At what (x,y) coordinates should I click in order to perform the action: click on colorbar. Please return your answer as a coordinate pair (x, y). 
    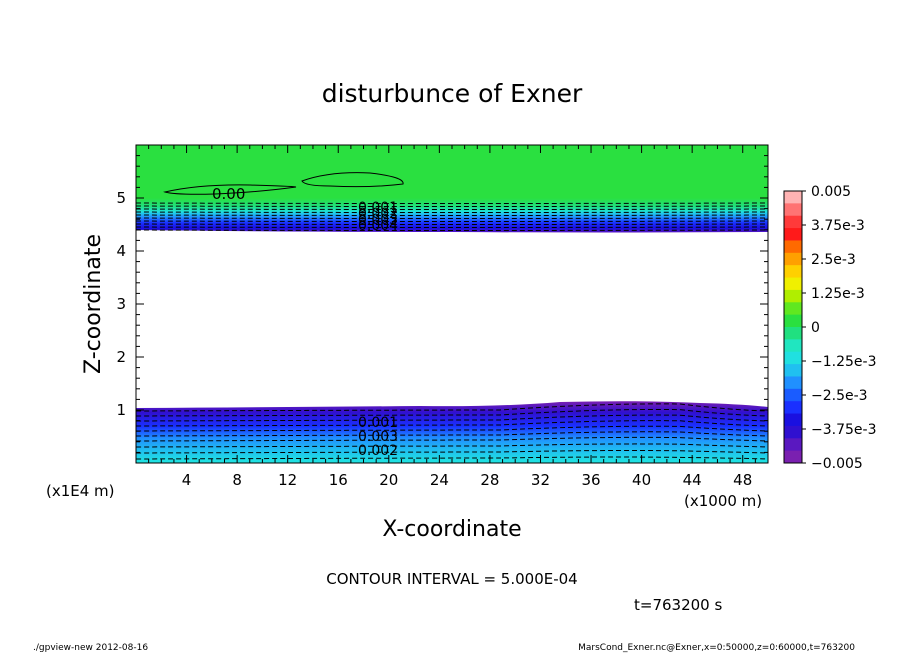
    Looking at the image, I should click on (793, 327).